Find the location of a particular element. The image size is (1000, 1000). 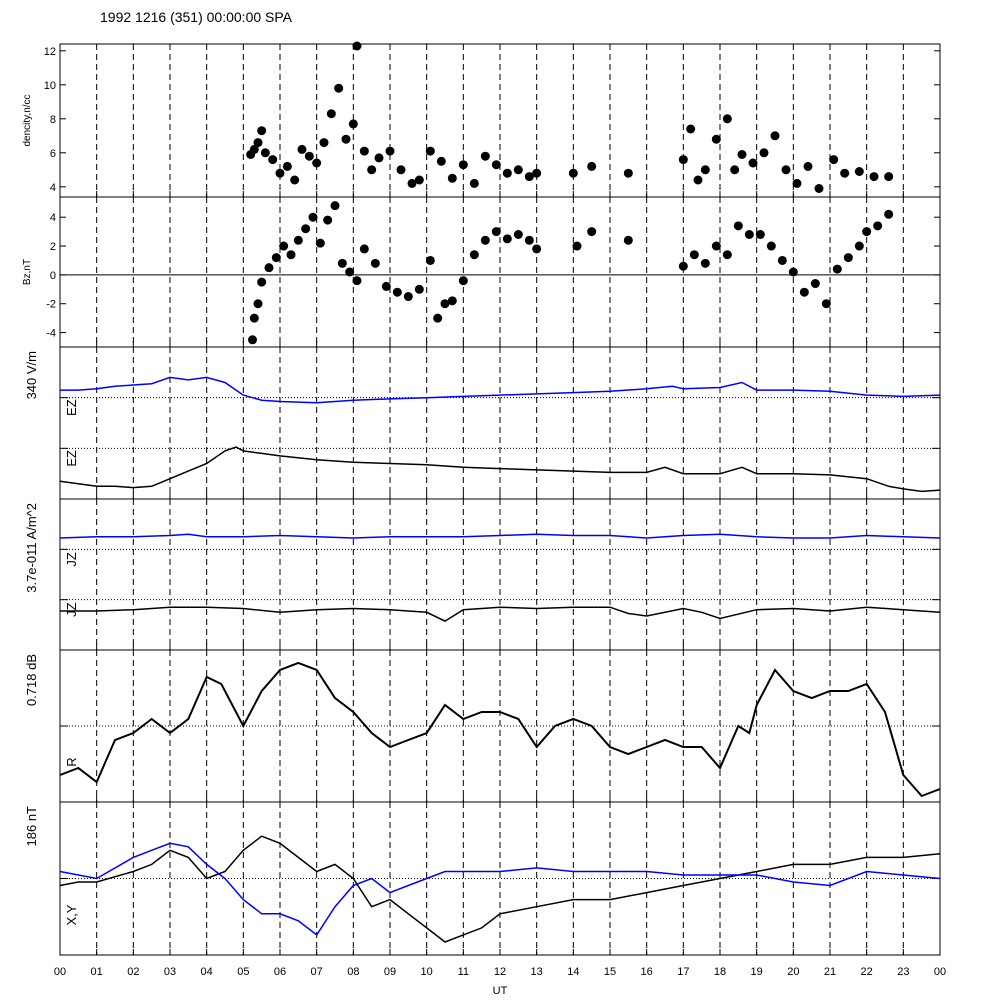

x-tick-label: 22 is located at coordinates (867, 972).